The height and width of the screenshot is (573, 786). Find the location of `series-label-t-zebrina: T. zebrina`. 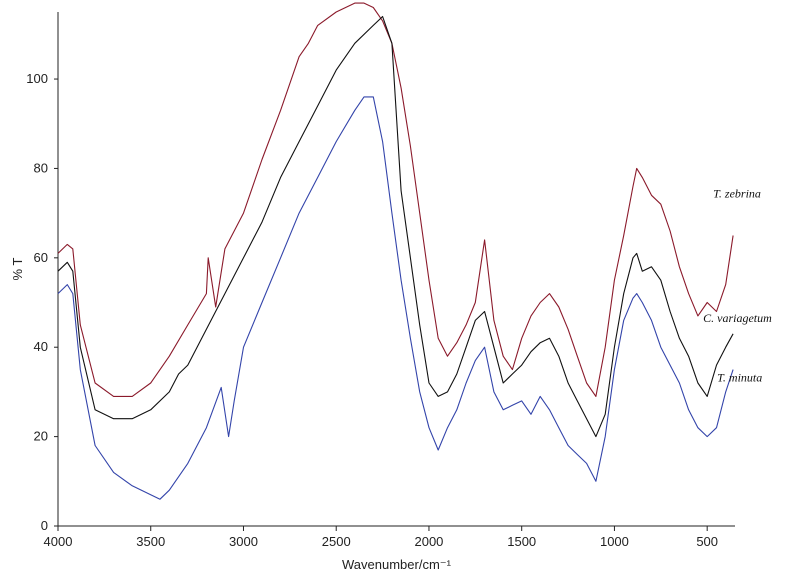

series-label-t-zebrina: T. zebrina is located at coordinates (737, 193).